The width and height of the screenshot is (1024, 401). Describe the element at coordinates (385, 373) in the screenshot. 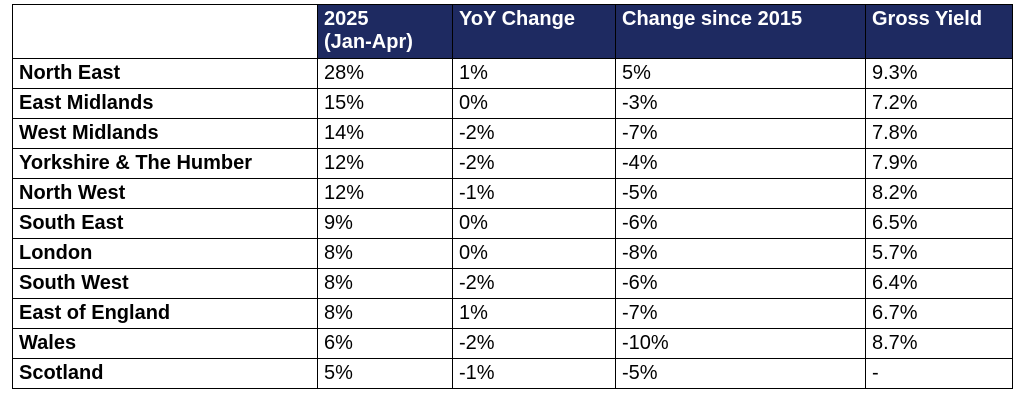

I see `cell-2025-jan-apr: 5%` at that location.